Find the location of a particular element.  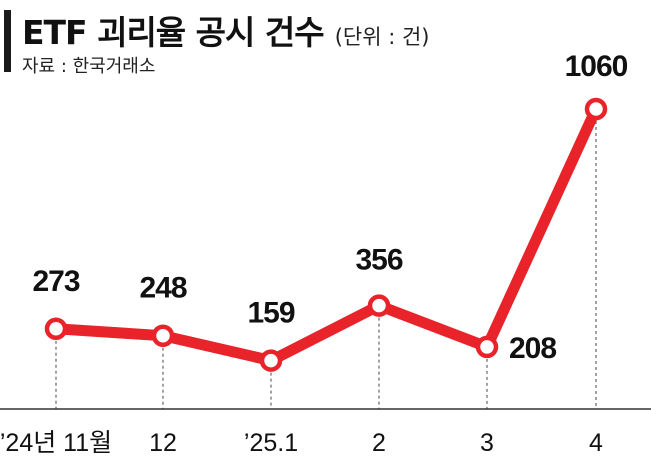

chart-title-block: ETF 괴리율 공시 건수 (단위 : 건) is located at coordinates (225, 30).